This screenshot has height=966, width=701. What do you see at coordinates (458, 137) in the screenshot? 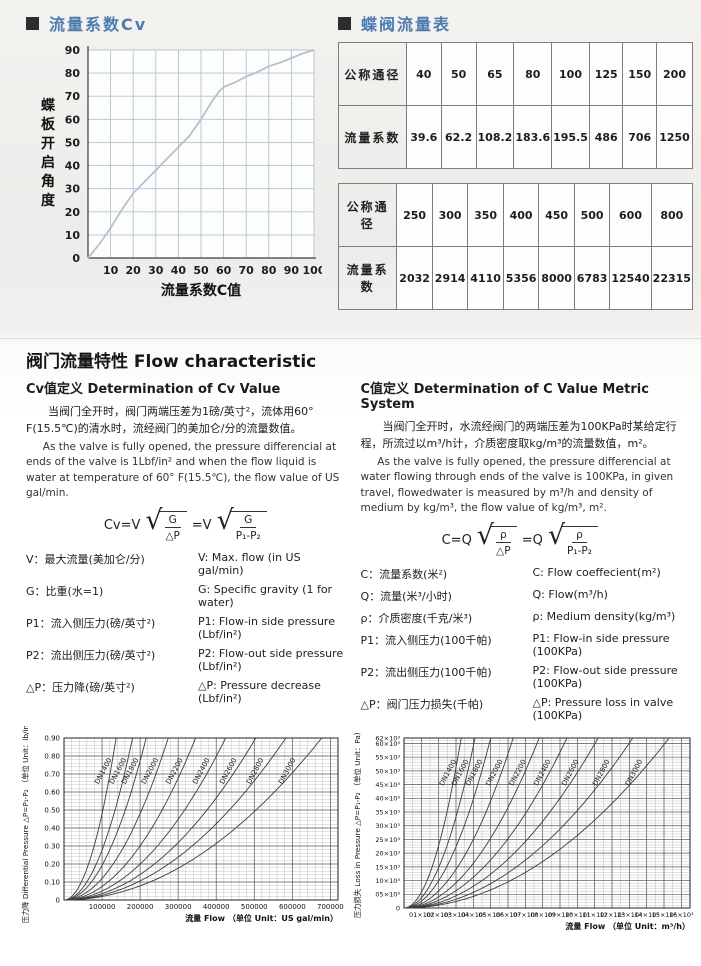
I see `coefficient-cell: 62.2` at bounding box center [458, 137].